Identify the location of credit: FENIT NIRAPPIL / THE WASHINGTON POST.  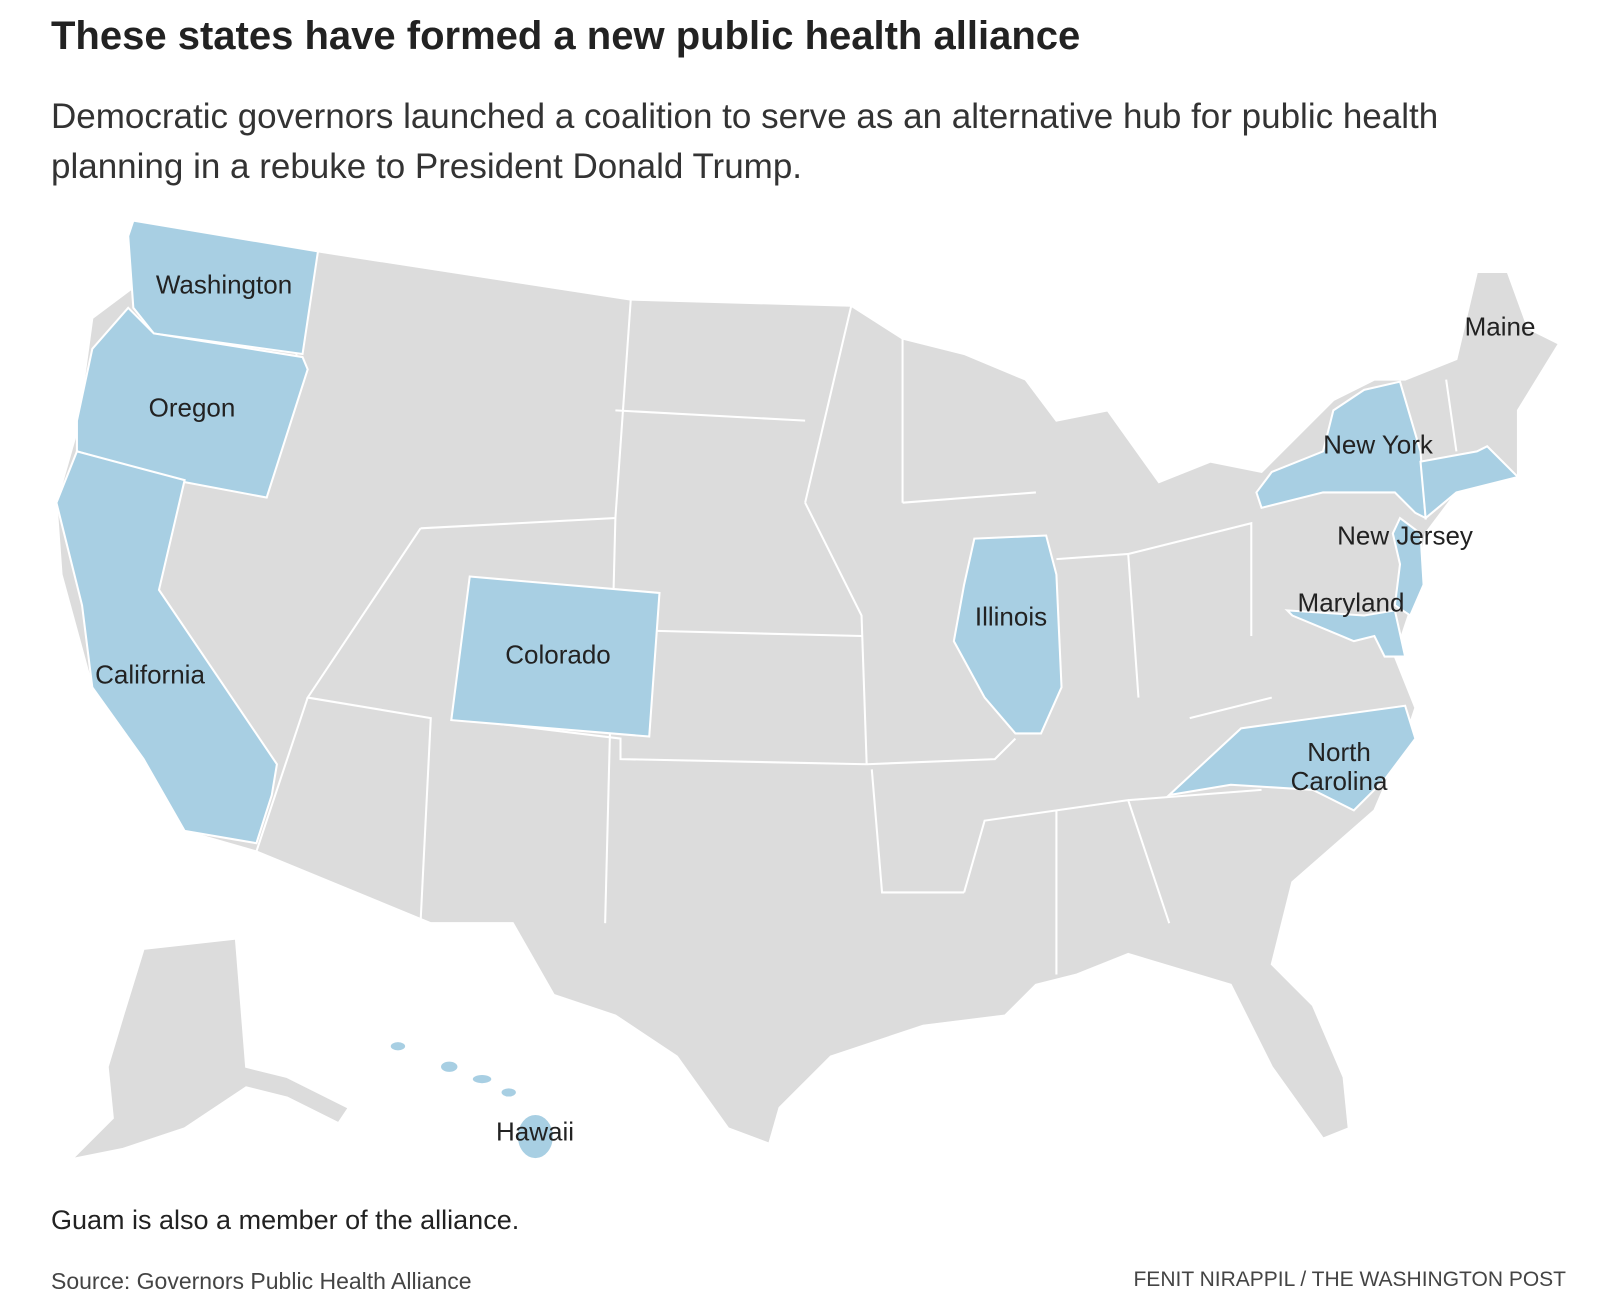
(1349, 1279).